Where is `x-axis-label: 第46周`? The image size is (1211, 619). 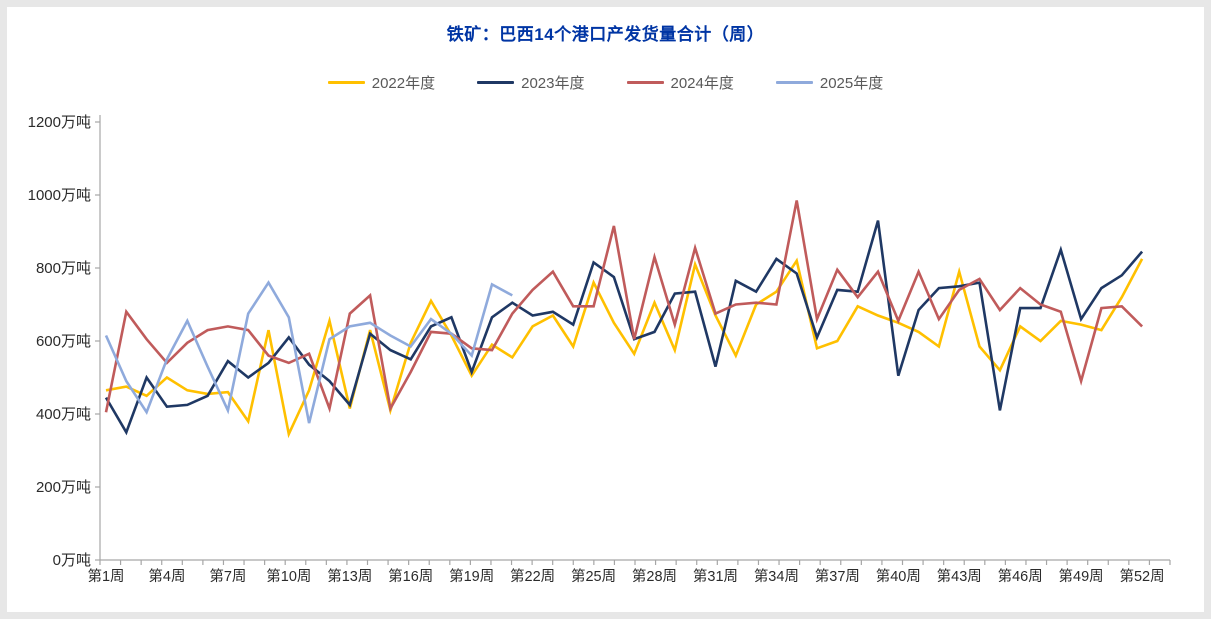 x-axis-label: 第46周 is located at coordinates (1020, 576).